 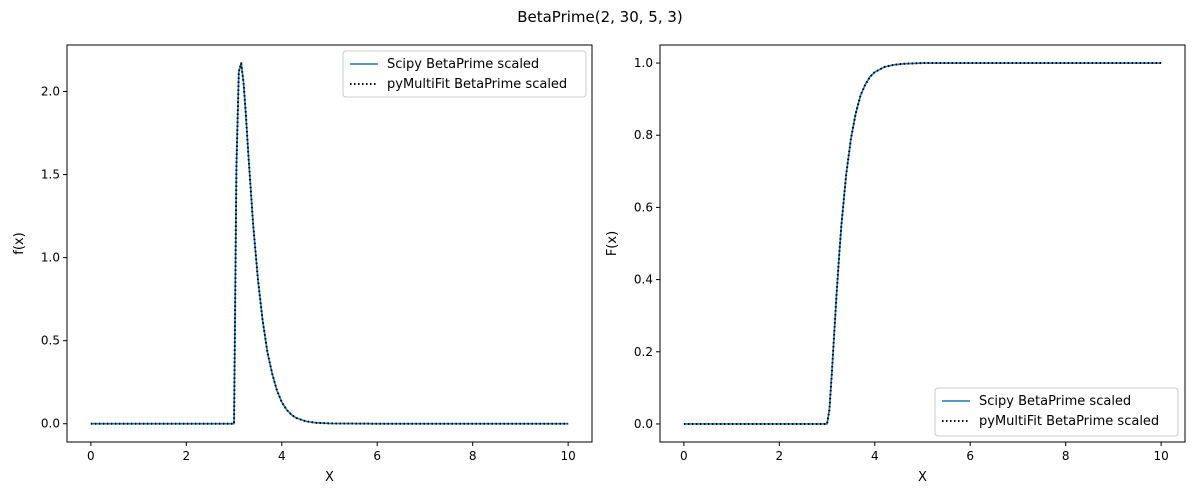 I want to click on y-tick-label: 2.0, so click(x=50, y=92).